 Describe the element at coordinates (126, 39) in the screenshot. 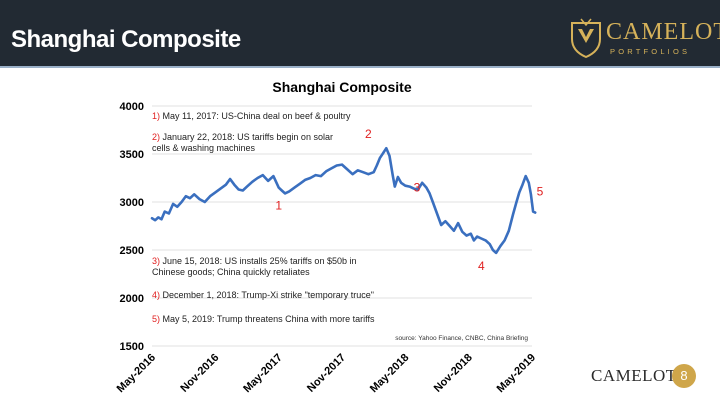

I see `slide-title: Shanghai Composite` at that location.